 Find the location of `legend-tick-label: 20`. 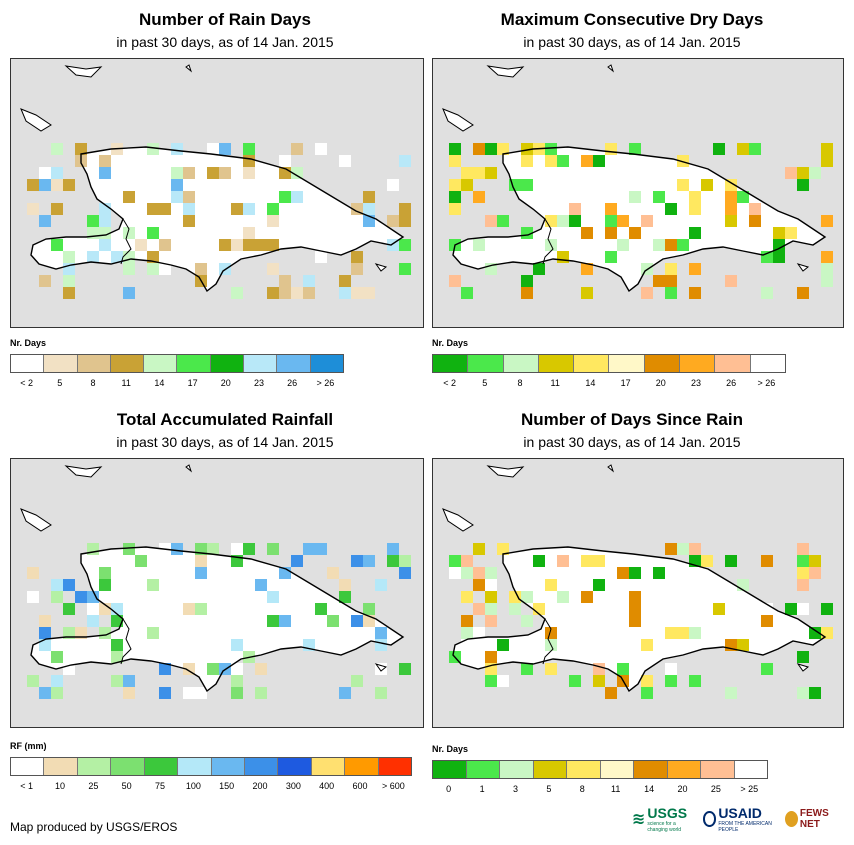

legend-tick-label: 20 is located at coordinates (660, 383).